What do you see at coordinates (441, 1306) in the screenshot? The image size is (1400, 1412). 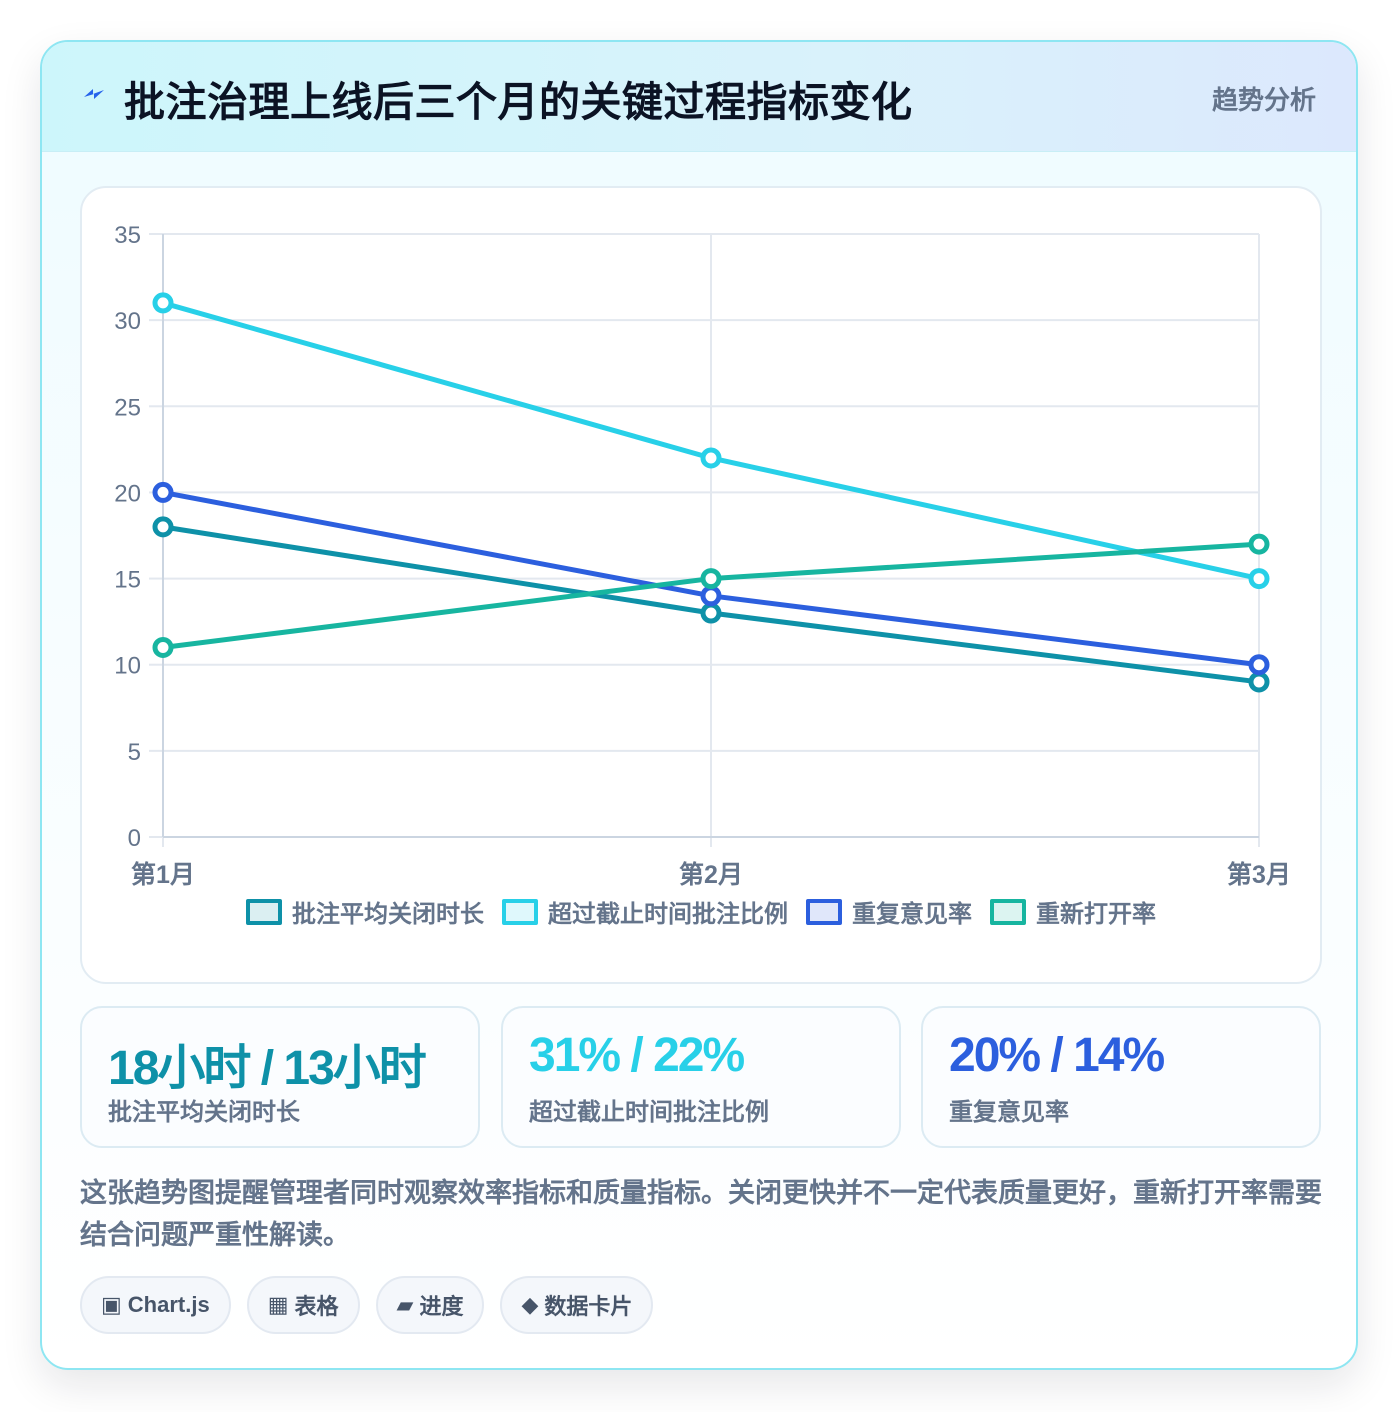 I see `chip-label: 进度` at bounding box center [441, 1306].